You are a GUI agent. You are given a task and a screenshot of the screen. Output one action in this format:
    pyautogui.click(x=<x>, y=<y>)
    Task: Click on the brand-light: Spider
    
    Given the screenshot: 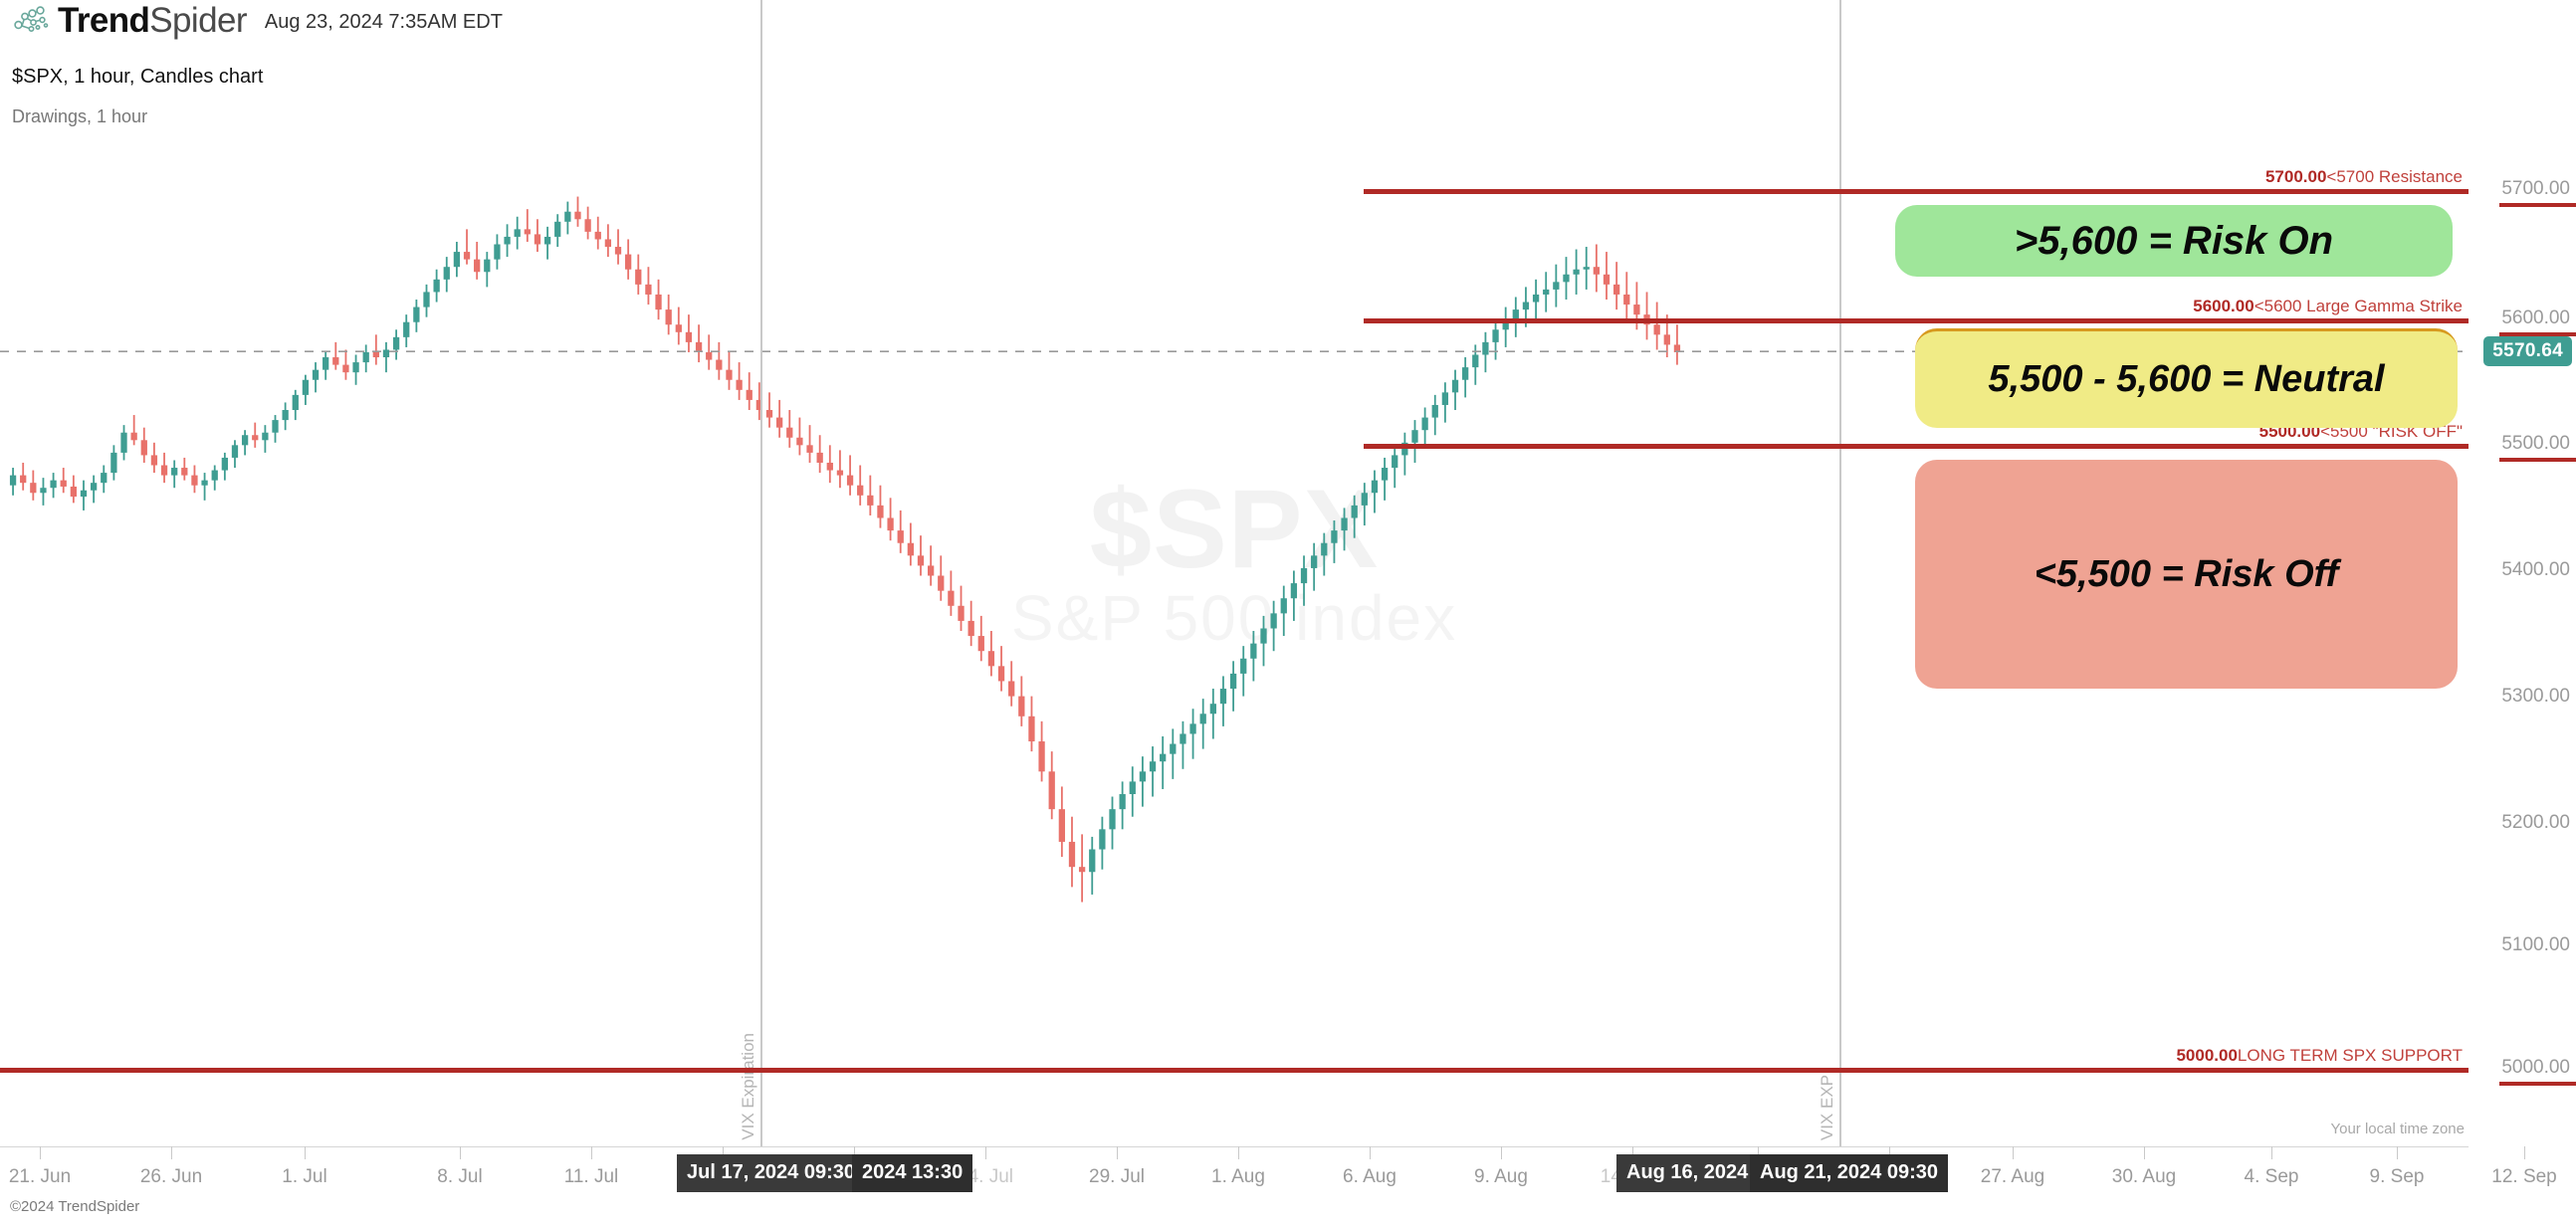 What is the action you would take?
    pyautogui.click(x=198, y=20)
    